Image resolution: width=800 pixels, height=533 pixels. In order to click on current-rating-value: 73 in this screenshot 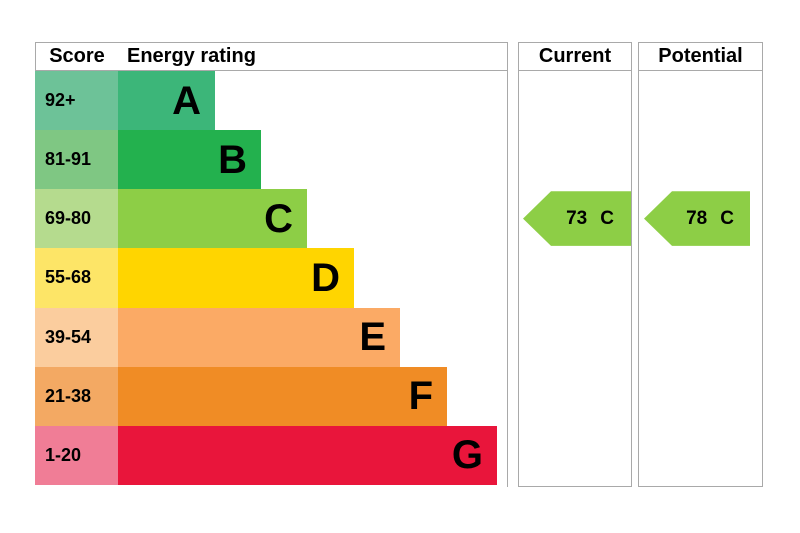, I will do `click(577, 218)`.